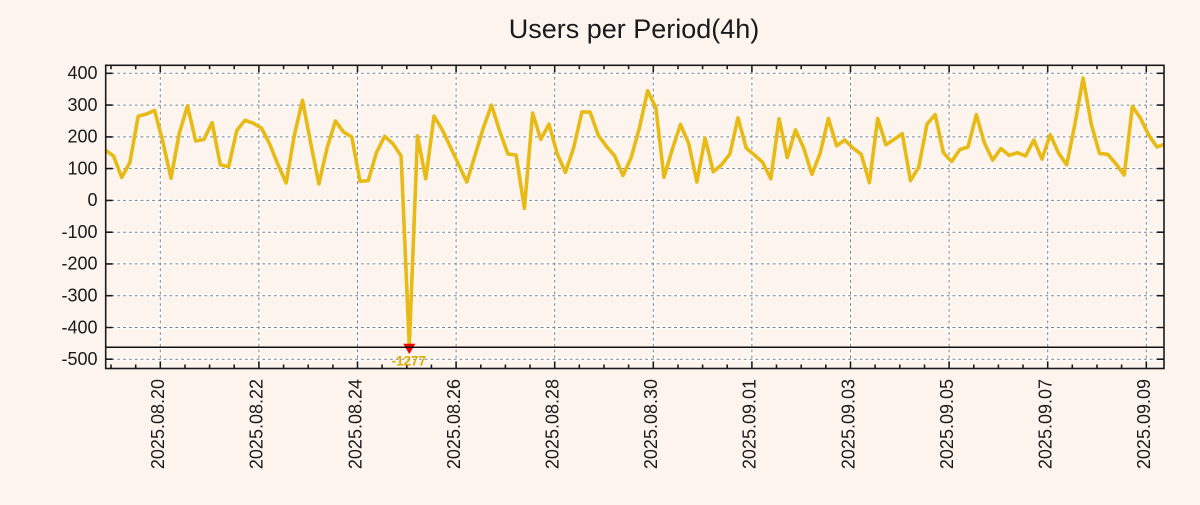 This screenshot has height=505, width=1200. Describe the element at coordinates (454, 424) in the screenshot. I see `svg-text: 2025.08.26` at that location.